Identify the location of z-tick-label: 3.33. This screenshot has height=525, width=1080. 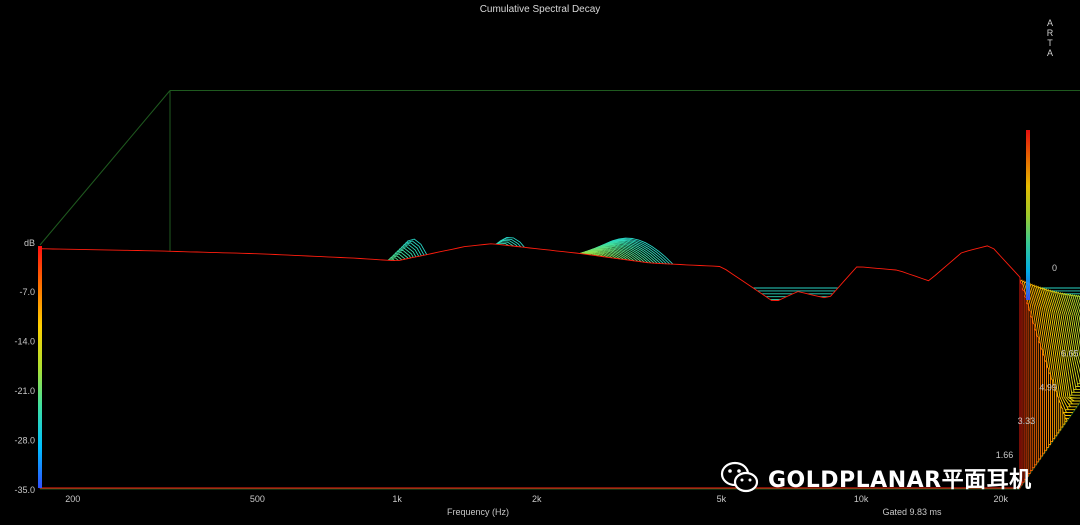
(1027, 421).